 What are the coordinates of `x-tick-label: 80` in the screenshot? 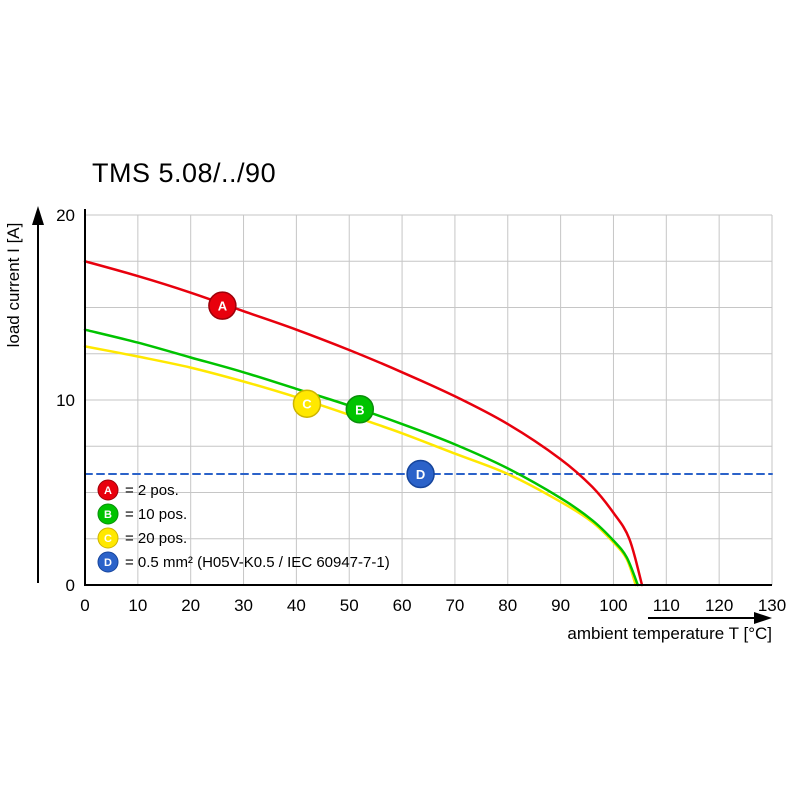 It's located at (507, 605).